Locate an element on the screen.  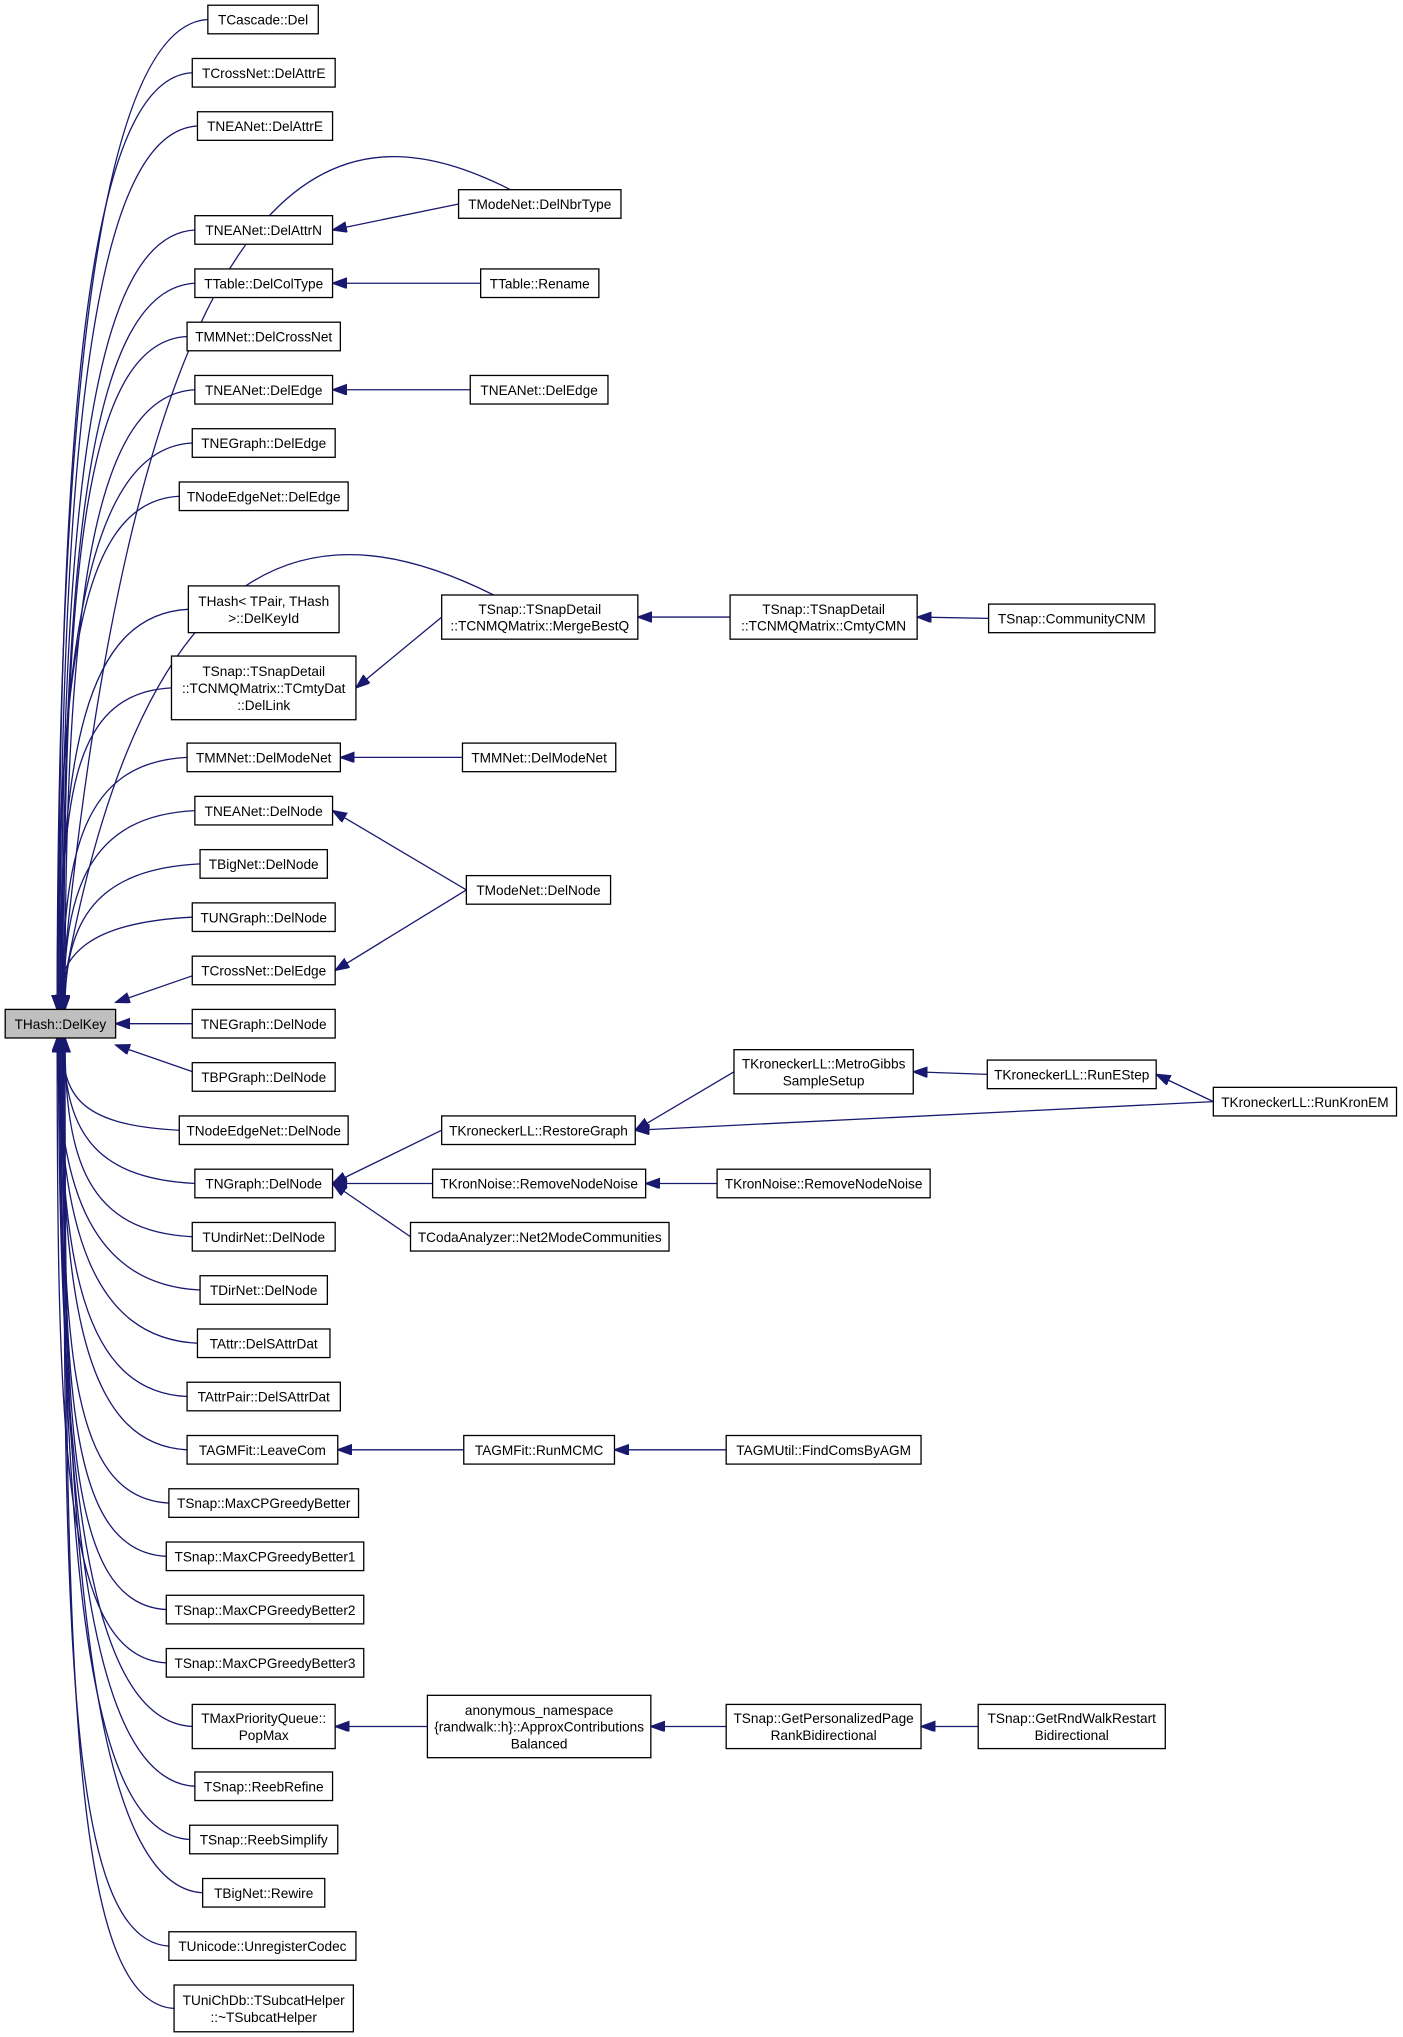
edge-tnegraph-deledge-to-thash-delkey is located at coordinates (125, 725).